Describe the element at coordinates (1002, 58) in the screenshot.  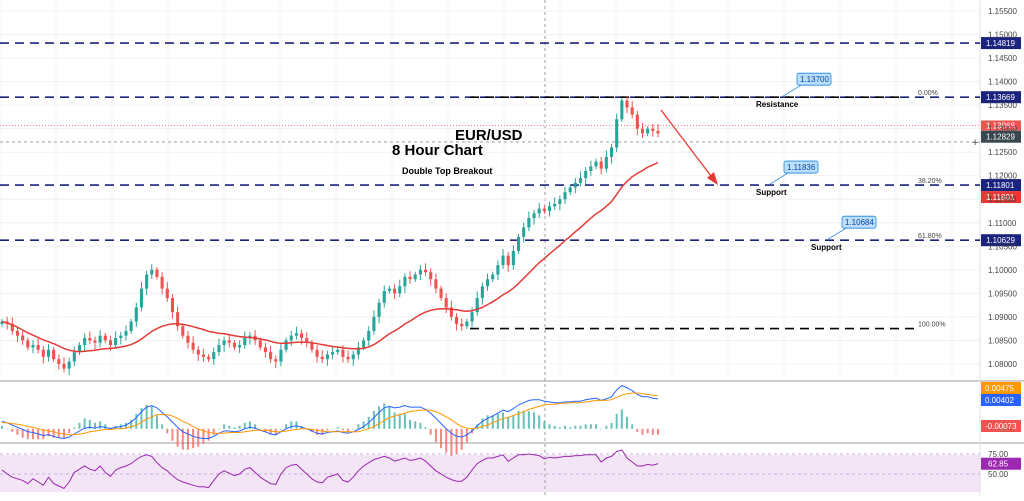
I see `price-tick-label: 1.14500` at that location.